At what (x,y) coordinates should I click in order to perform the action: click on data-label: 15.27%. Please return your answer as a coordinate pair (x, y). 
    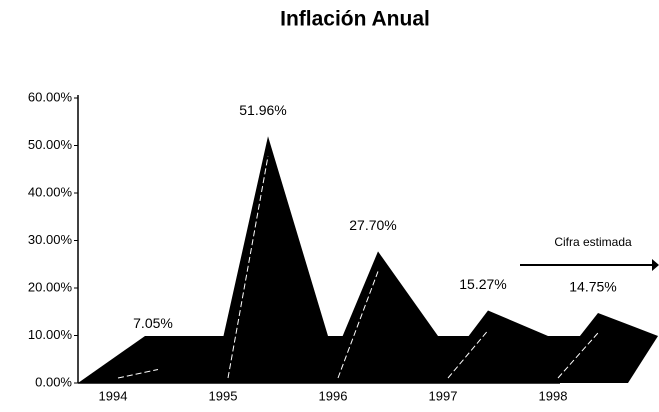
    Looking at the image, I should click on (482, 284).